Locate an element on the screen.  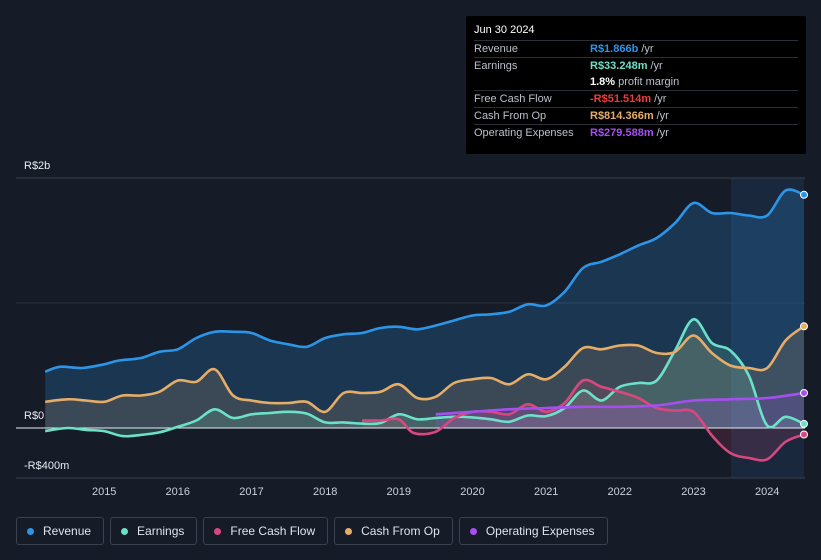
legend-label: Earnings is located at coordinates (161, 531).